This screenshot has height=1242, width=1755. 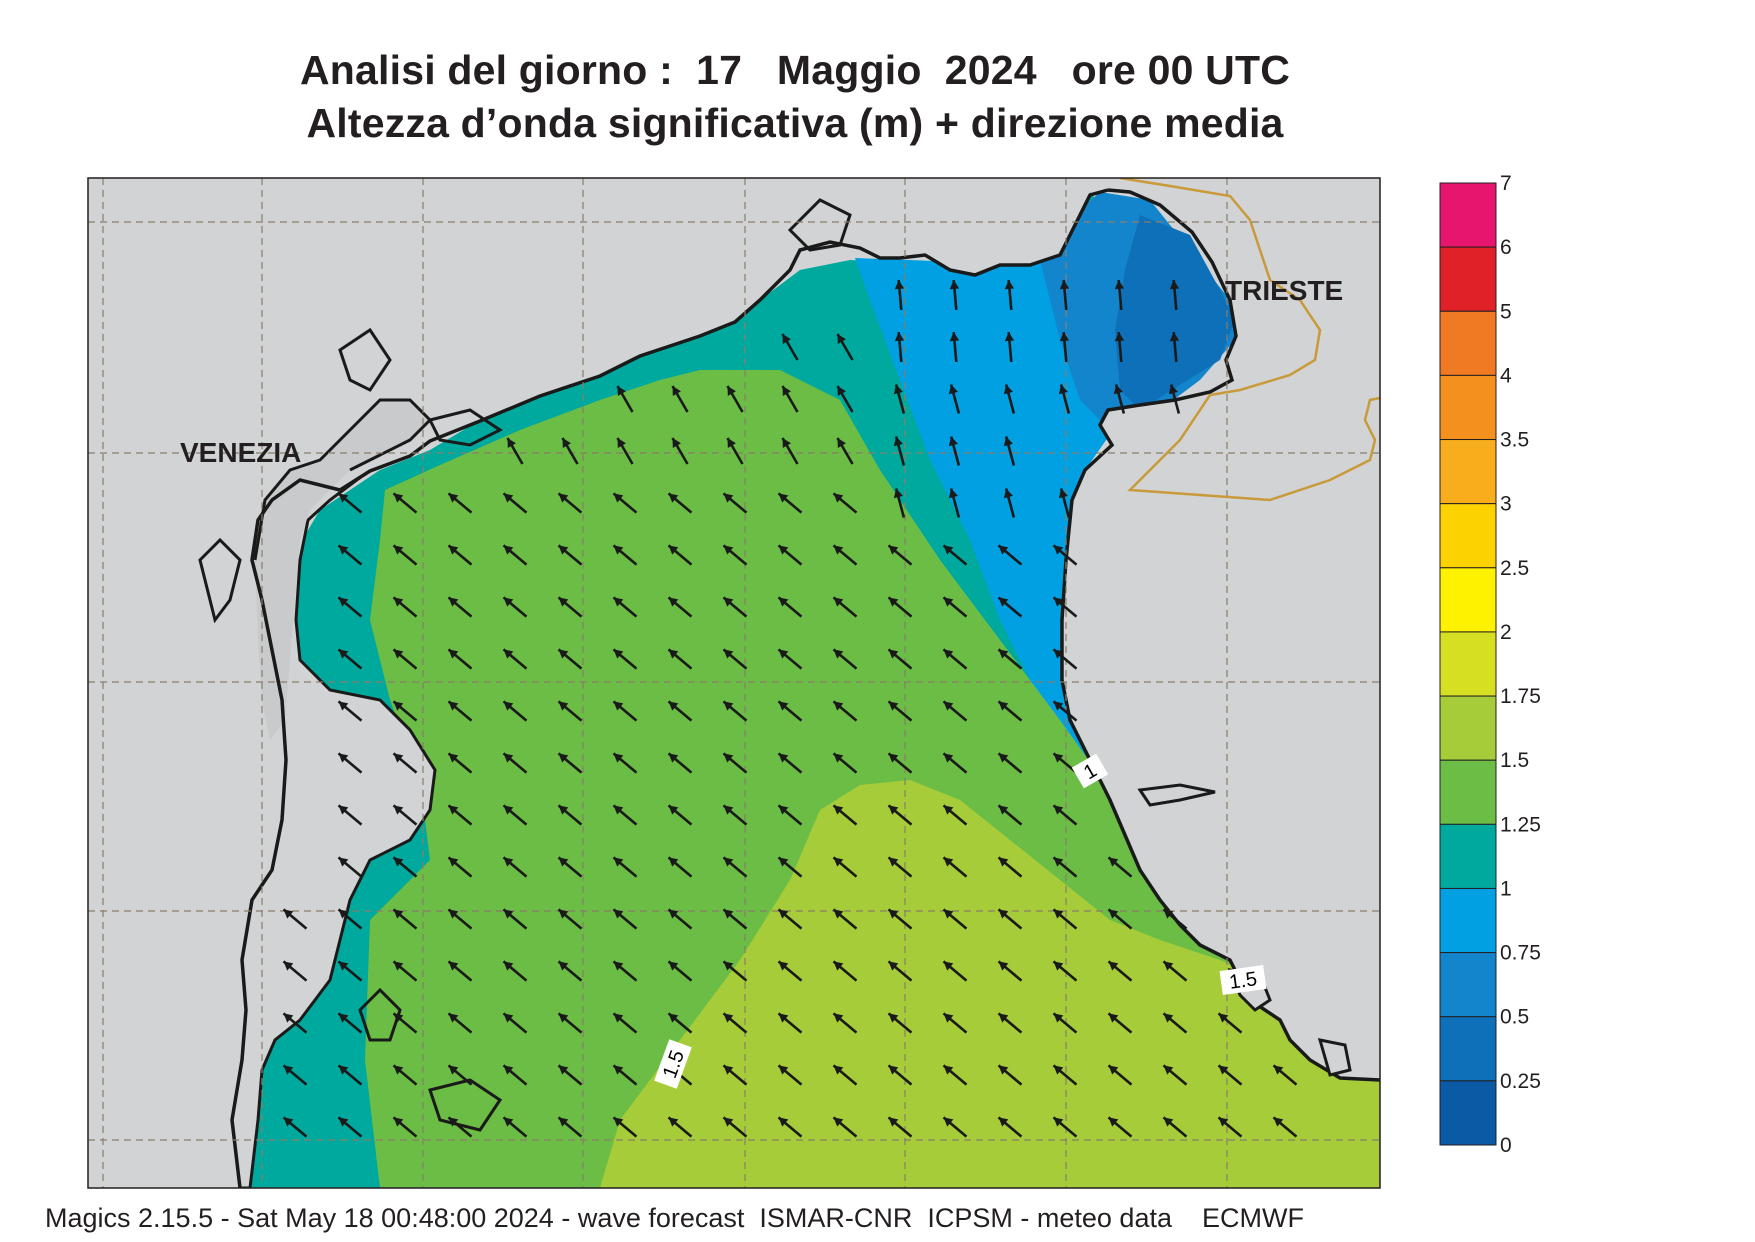 I want to click on land-venezia-lagoon, so click(x=342, y=570).